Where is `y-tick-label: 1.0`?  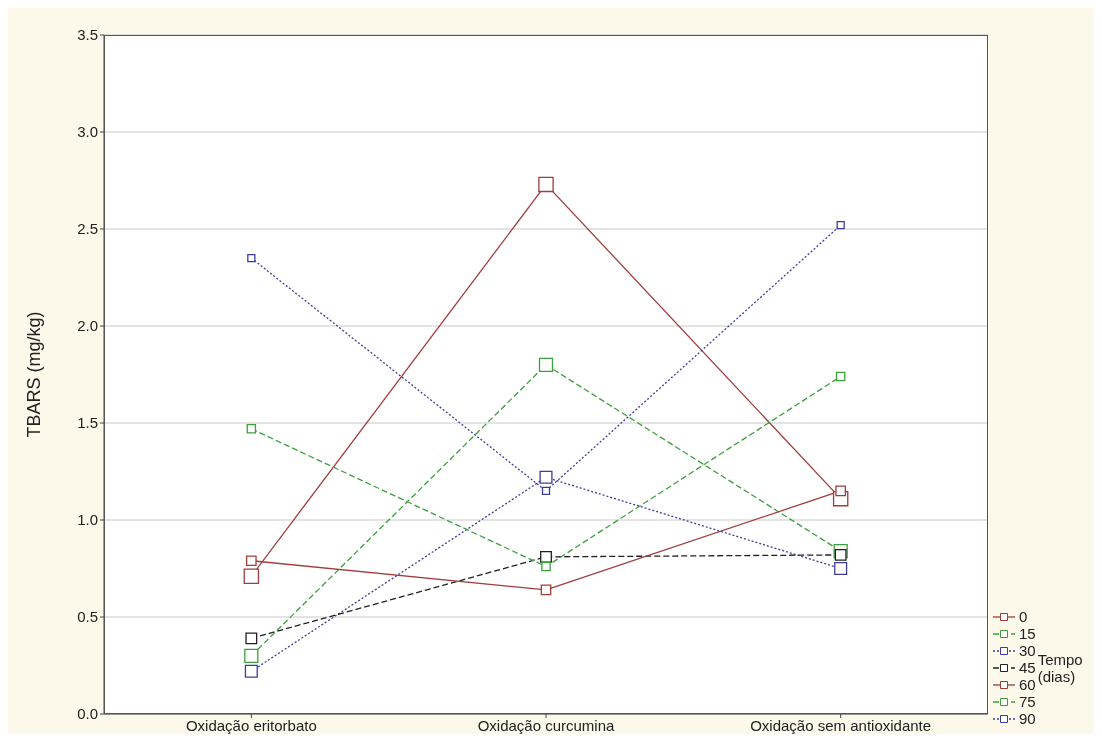 y-tick-label: 1.0 is located at coordinates (87, 520).